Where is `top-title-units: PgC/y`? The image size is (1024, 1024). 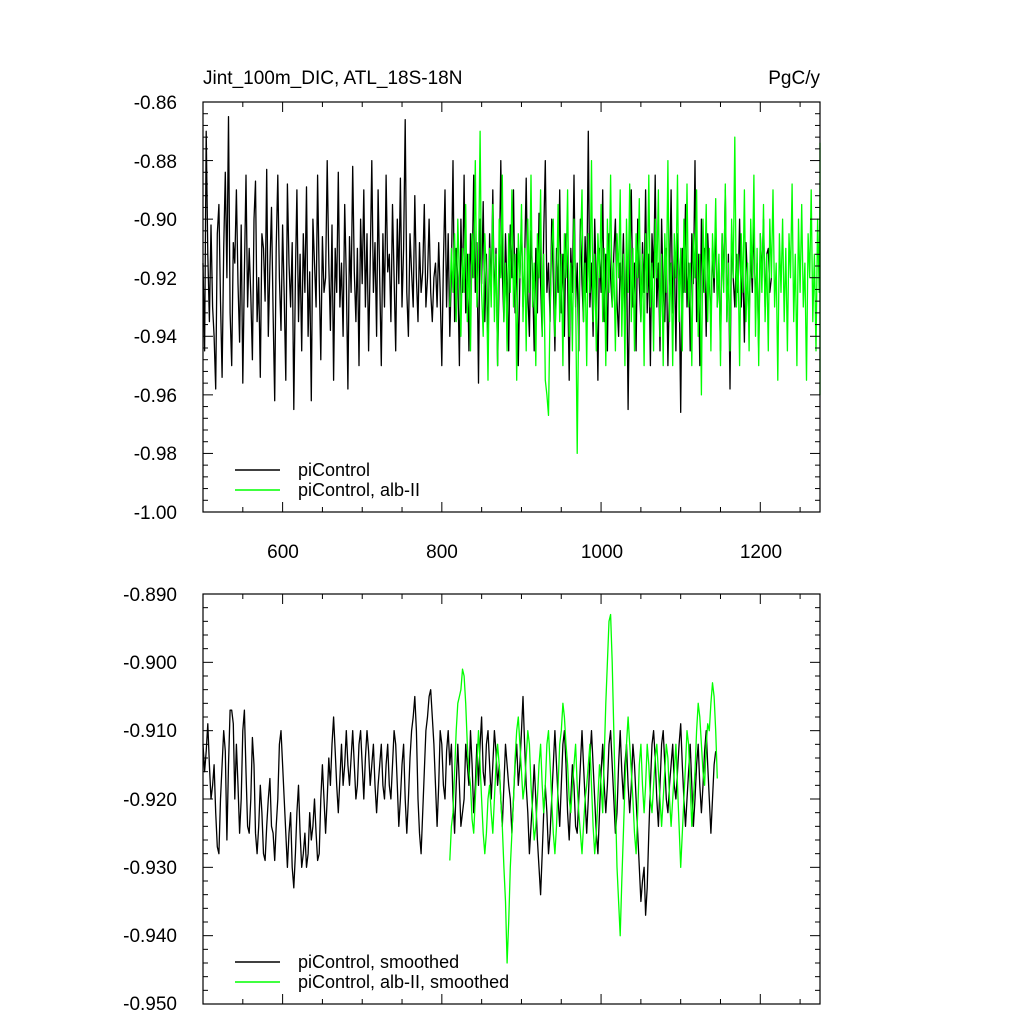
top-title-units: PgC/y is located at coordinates (794, 78).